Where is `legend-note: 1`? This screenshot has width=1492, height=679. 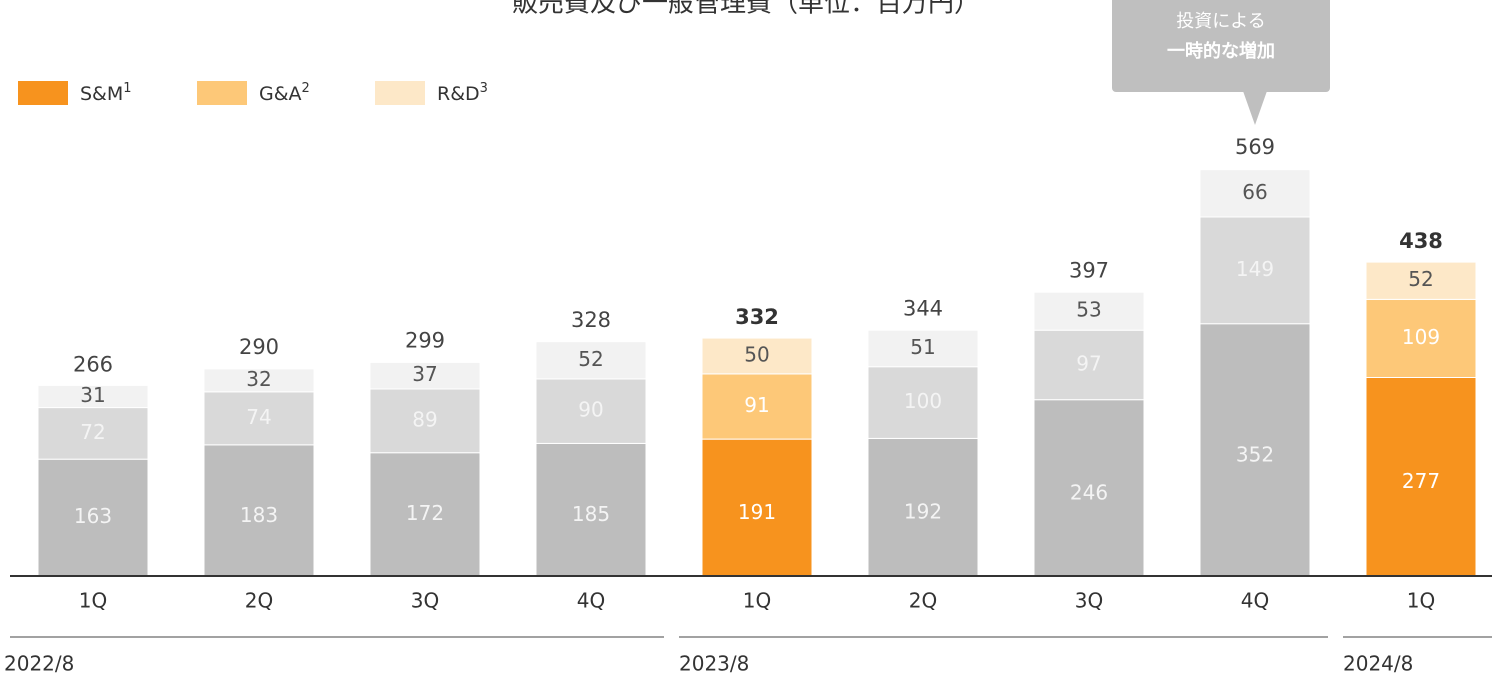 legend-note: 1 is located at coordinates (127, 88).